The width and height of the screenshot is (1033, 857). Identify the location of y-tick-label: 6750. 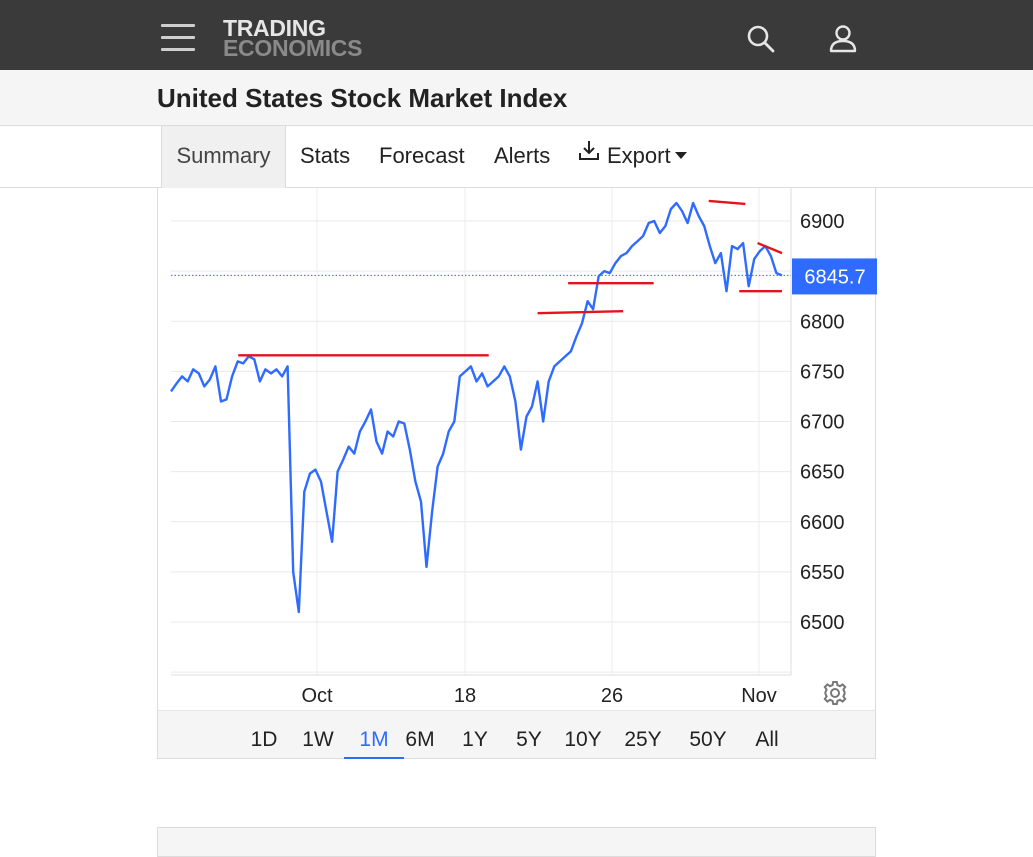
(822, 372).